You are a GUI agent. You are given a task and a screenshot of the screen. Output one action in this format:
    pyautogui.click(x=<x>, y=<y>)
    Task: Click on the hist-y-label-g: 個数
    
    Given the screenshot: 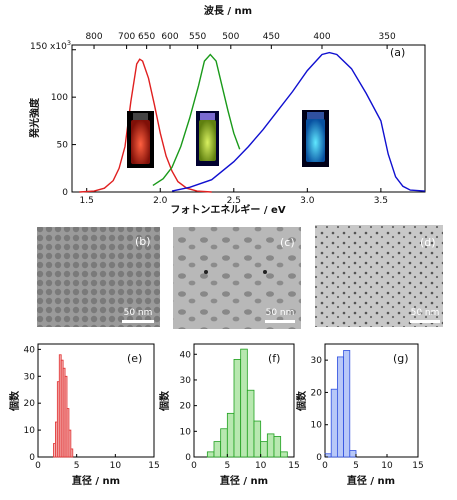 What is the action you would take?
    pyautogui.click(x=301, y=401)
    